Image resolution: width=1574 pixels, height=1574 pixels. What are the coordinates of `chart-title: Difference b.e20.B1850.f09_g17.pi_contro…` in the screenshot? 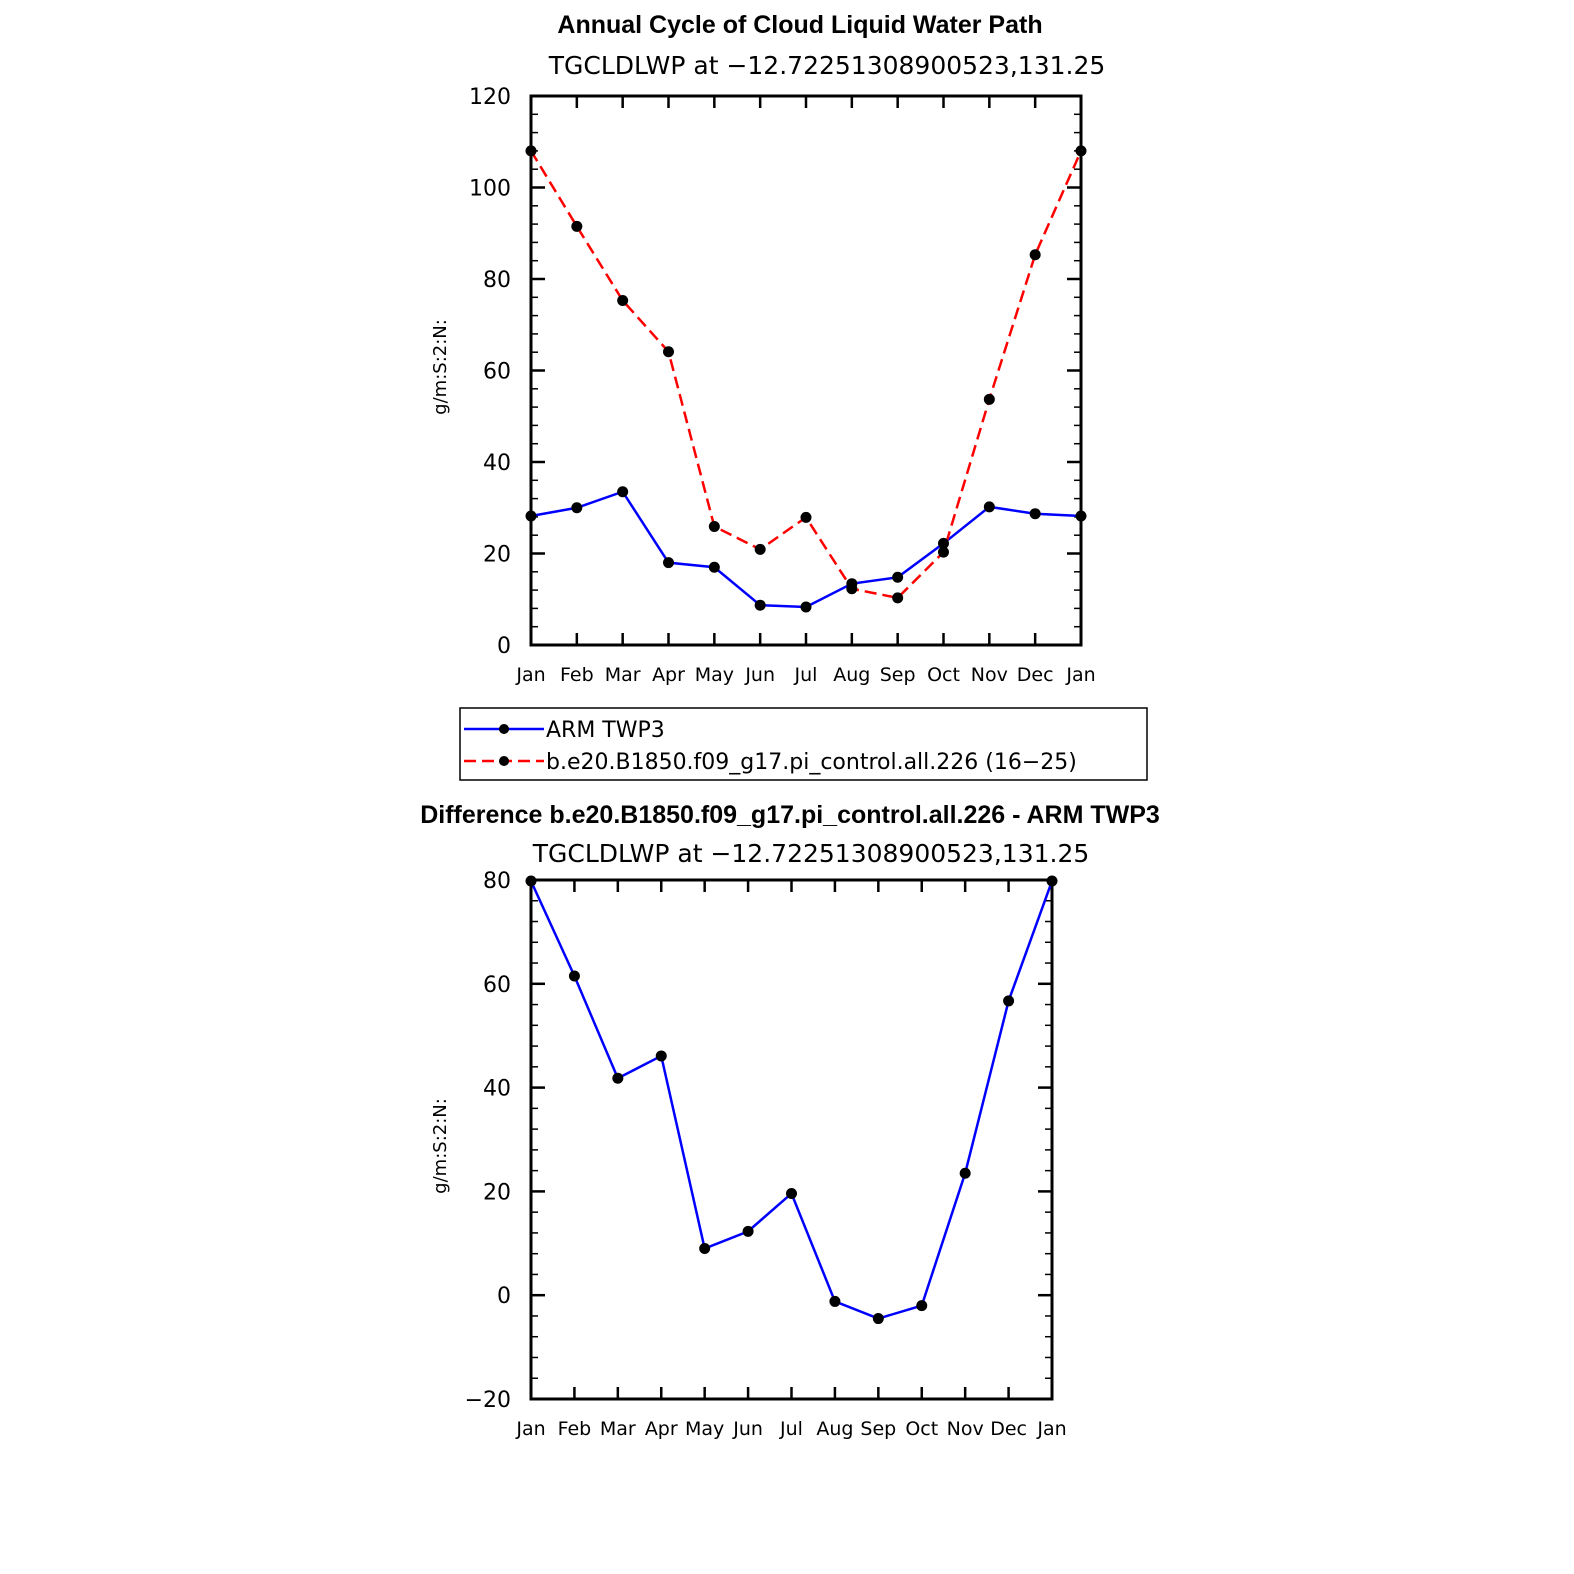 It's located at (790, 815).